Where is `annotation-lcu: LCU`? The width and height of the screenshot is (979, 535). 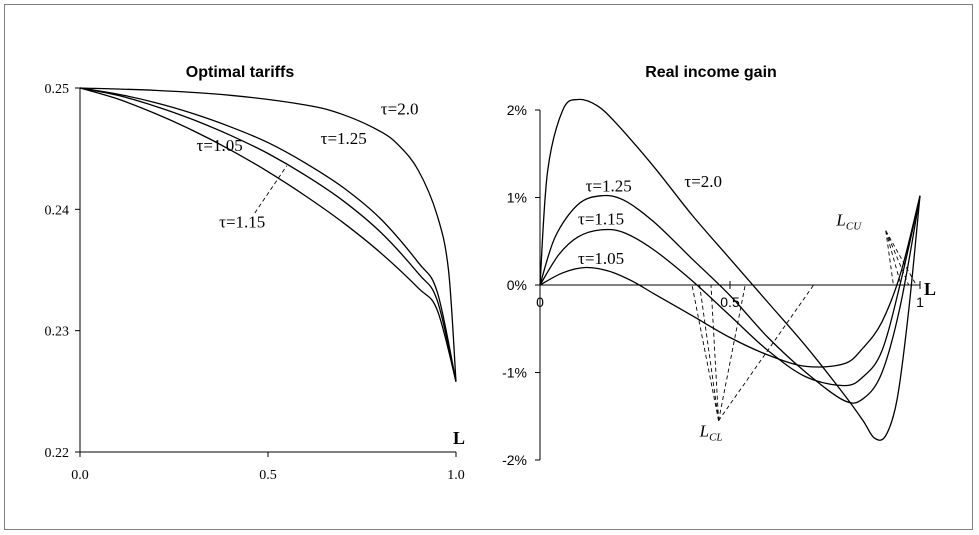
annotation-lcu: LCU is located at coordinates (848, 222).